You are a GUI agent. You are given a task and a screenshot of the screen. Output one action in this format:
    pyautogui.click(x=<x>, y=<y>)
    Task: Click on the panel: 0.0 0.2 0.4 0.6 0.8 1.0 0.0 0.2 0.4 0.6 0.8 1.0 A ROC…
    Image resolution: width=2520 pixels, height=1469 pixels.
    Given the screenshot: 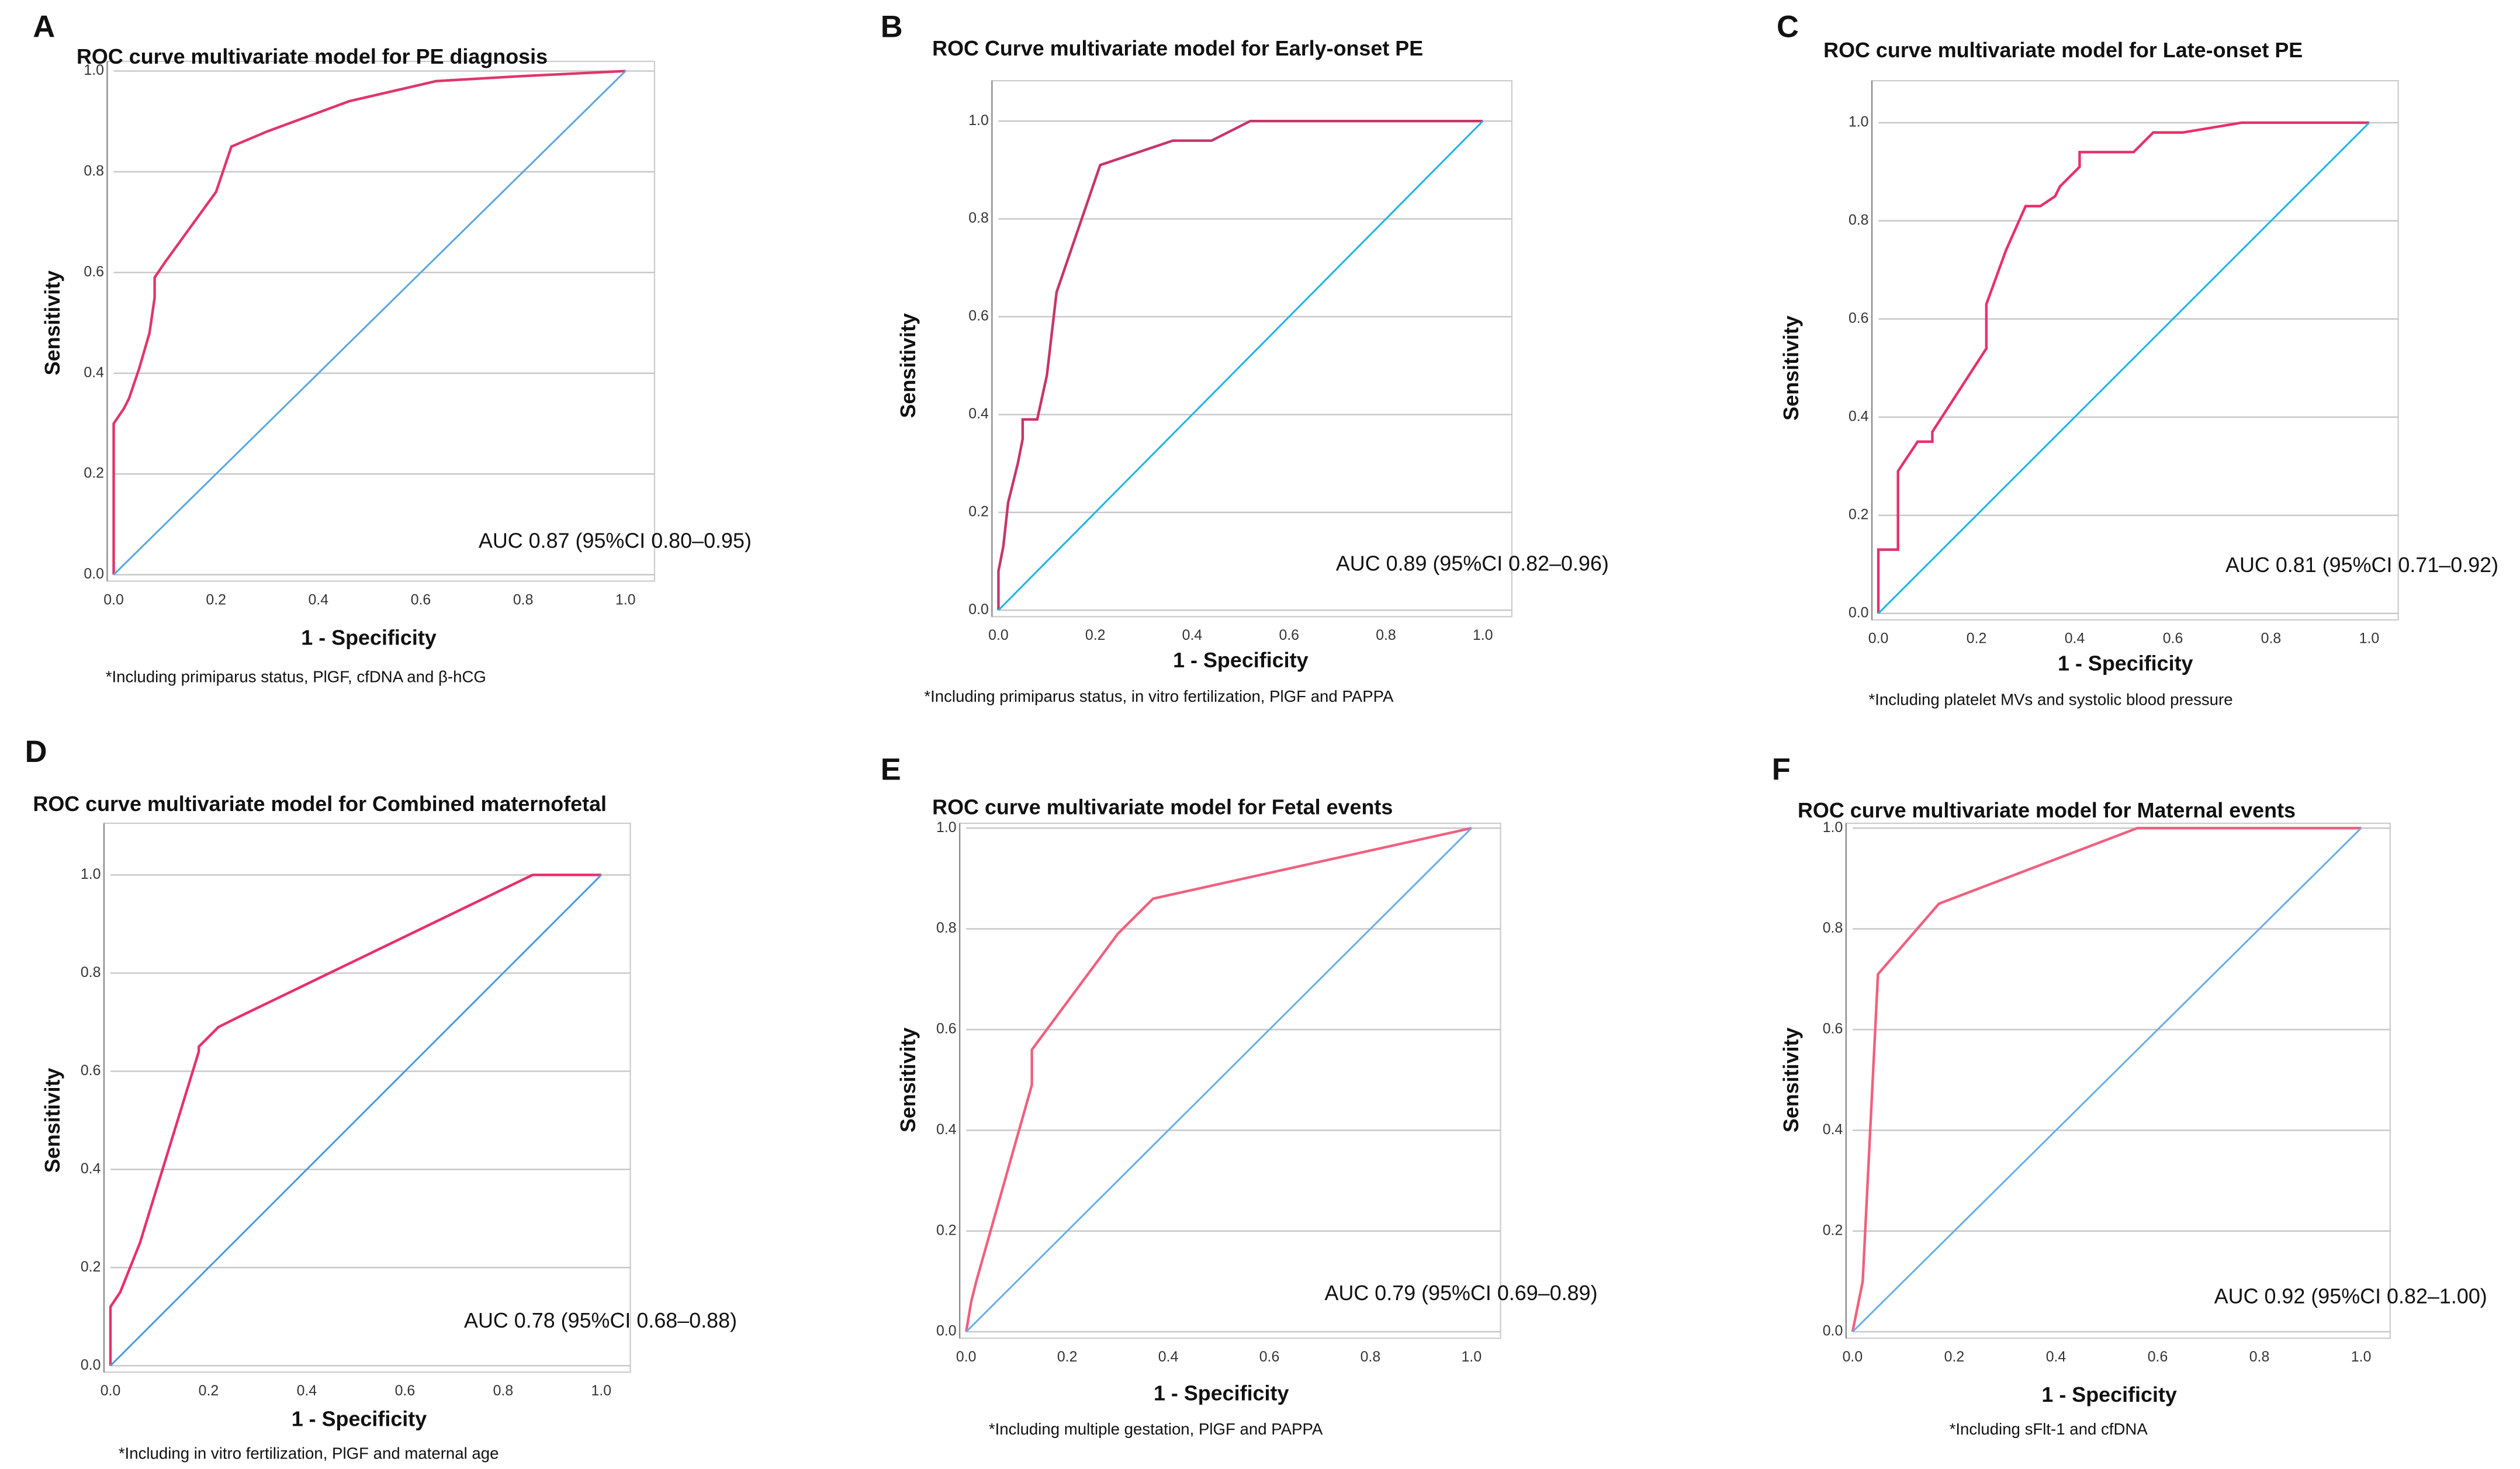 What is the action you would take?
    pyautogui.click(x=392, y=348)
    